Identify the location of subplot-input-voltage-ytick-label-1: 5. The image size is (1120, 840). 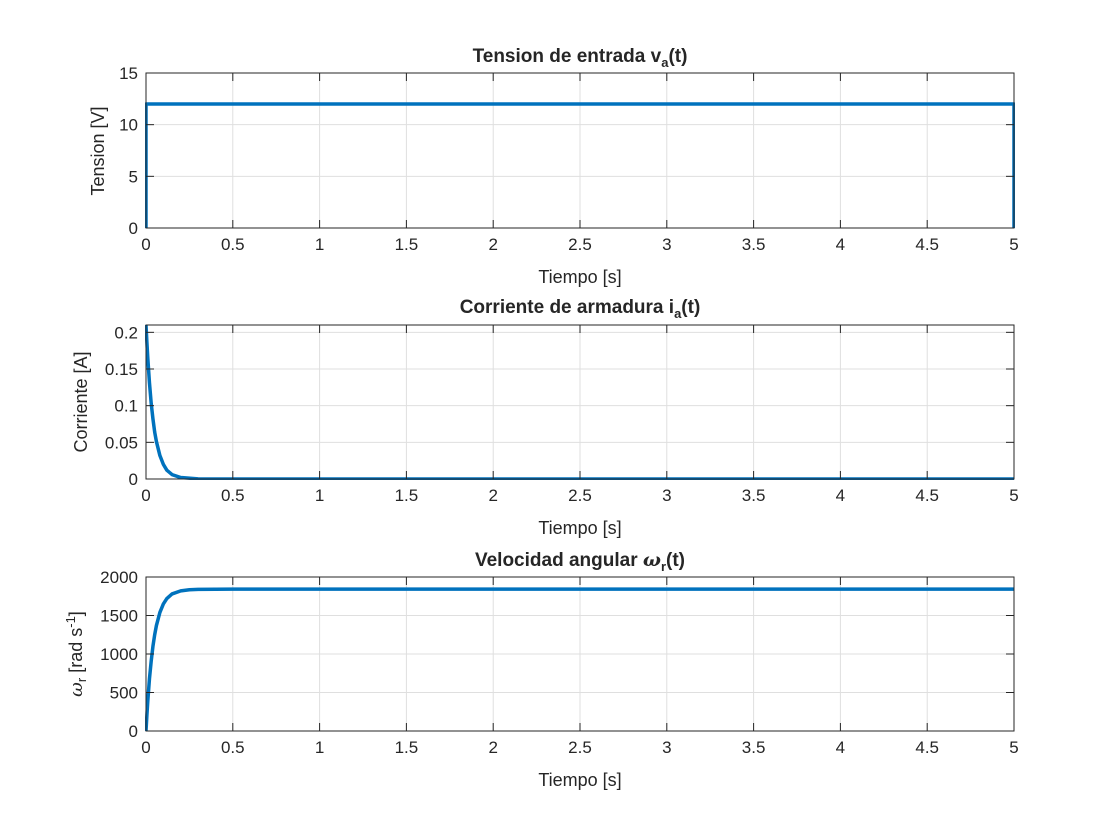
(133, 176).